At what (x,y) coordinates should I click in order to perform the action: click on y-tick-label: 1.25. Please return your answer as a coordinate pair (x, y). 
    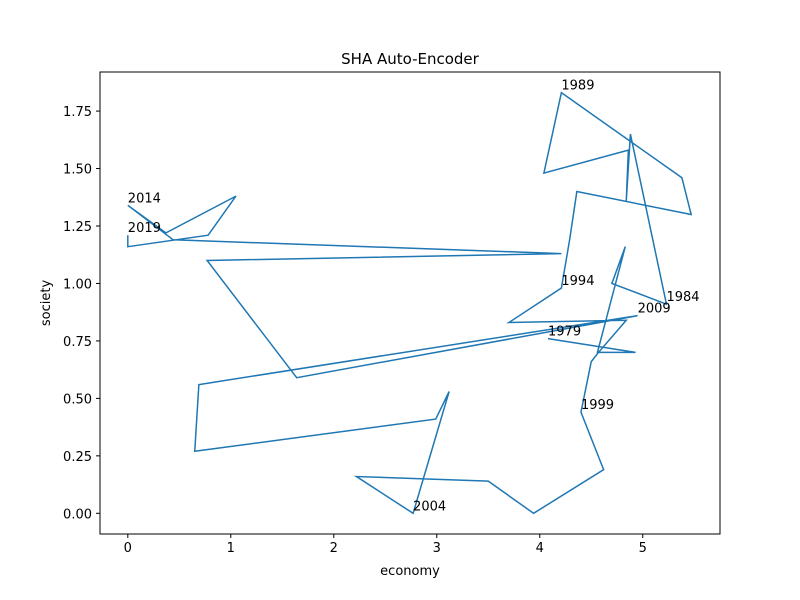
    Looking at the image, I should click on (77, 227).